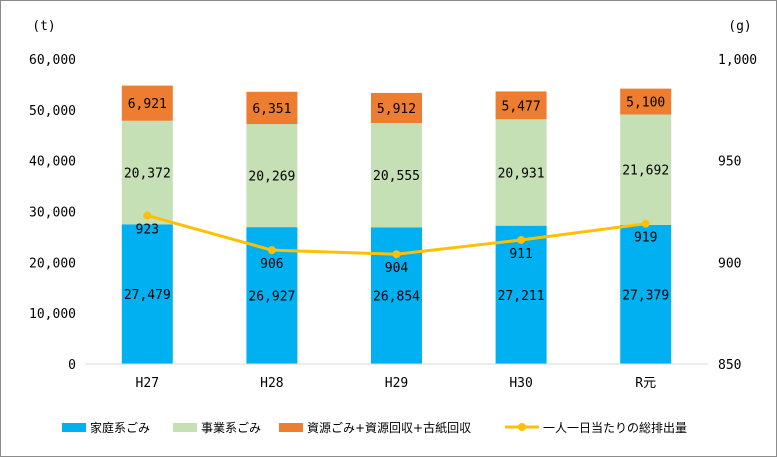 This screenshot has height=457, width=777. I want to click on bar-label-0-1: 26,927, so click(271, 297).